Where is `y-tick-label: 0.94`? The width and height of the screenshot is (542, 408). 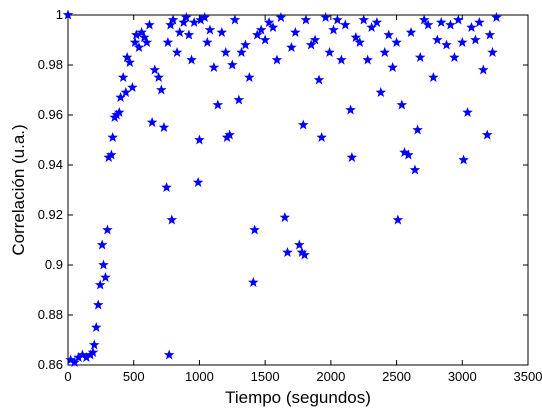
y-tick-label: 0.94 is located at coordinates (50, 164).